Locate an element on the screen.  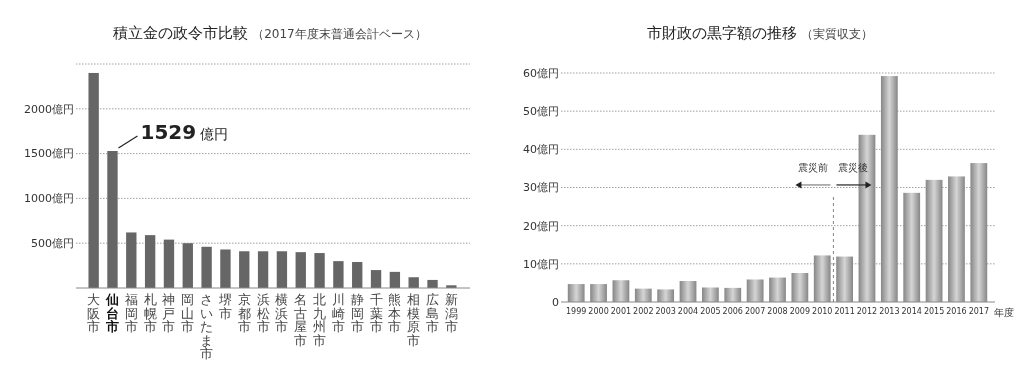
chart-title: 積立金の政令市比較 is located at coordinates (181, 33).